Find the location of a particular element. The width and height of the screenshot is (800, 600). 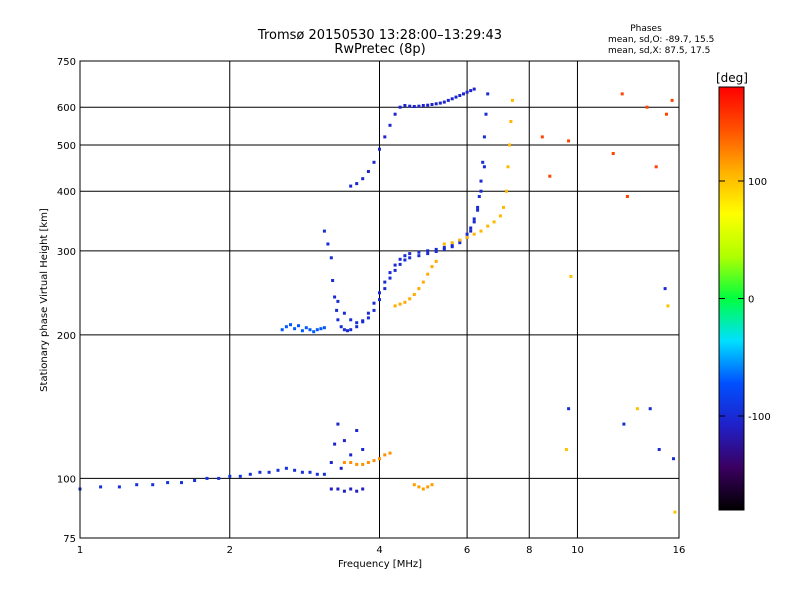

x-tick-label: 8 is located at coordinates (529, 550).